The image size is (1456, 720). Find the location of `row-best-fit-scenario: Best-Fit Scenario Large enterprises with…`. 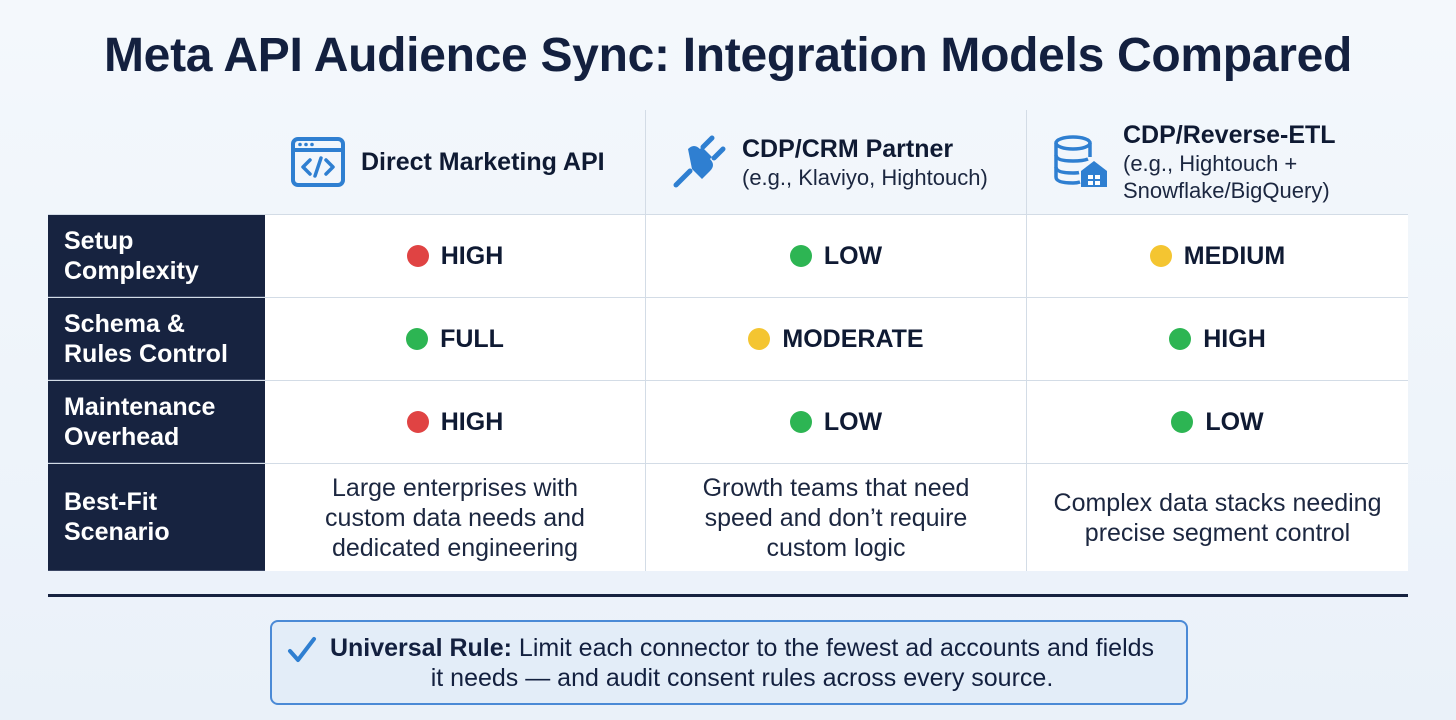

row-best-fit-scenario: Best-Fit Scenario Large enterprises with… is located at coordinates (728, 517).